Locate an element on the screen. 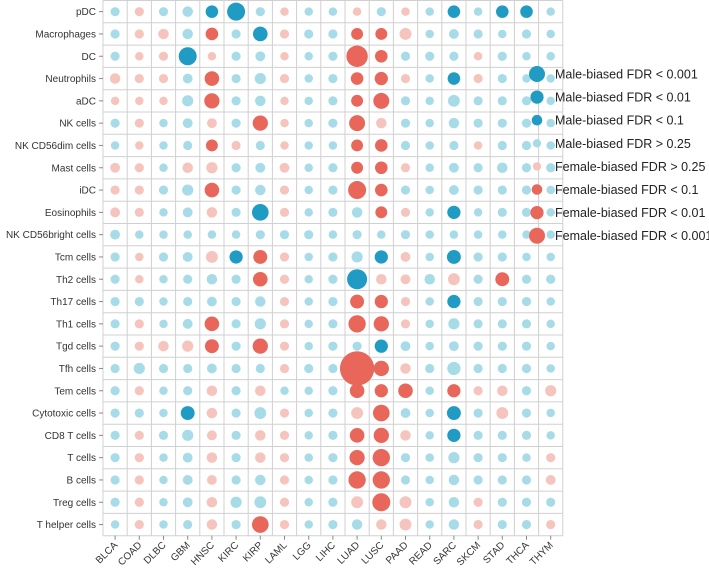  dot-t-cells-dlbc is located at coordinates (163, 457).